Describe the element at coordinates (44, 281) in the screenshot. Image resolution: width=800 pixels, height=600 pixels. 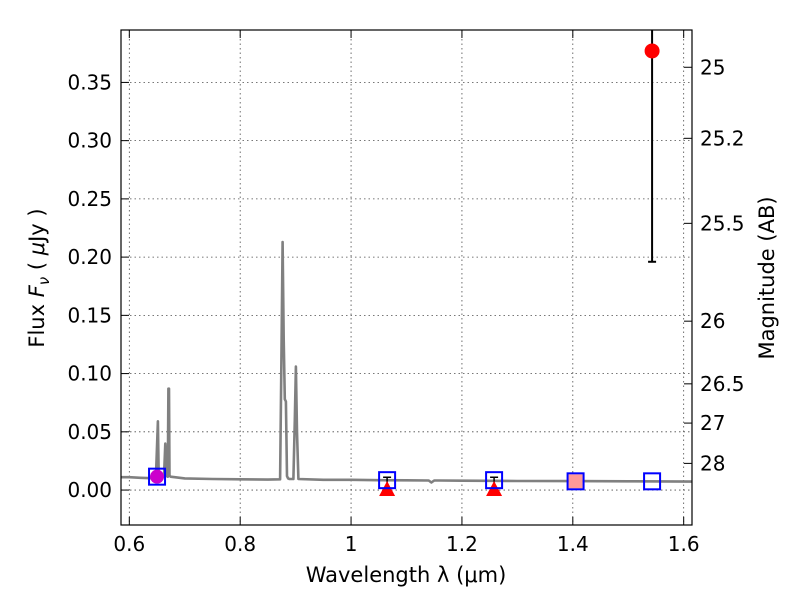
I see `y-axis-title-subscript: ν` at that location.